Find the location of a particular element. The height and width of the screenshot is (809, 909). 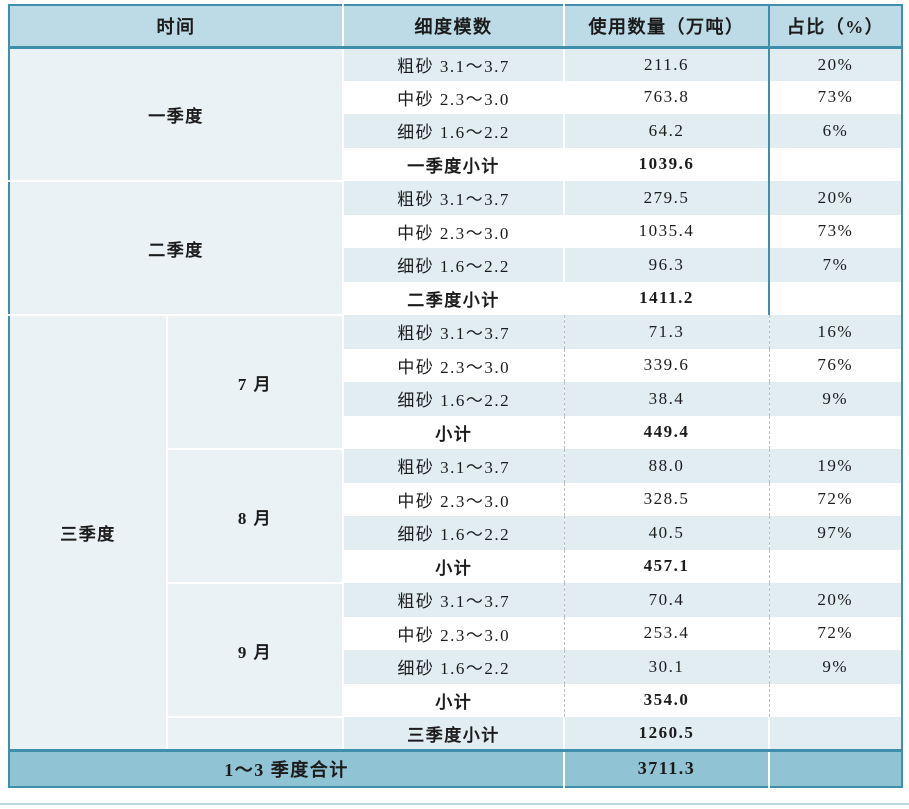

subtotal-row-sep: 小计 354.0 is located at coordinates (455, 700).